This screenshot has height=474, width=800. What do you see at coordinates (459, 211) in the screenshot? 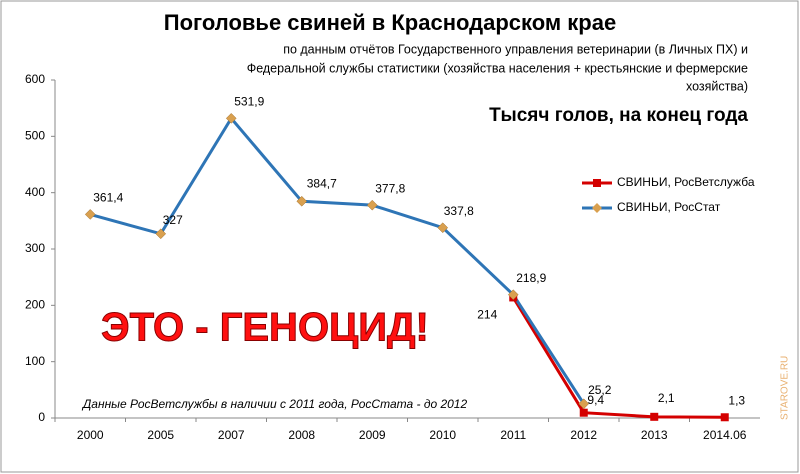
I see `data-label: 337,8` at bounding box center [459, 211].